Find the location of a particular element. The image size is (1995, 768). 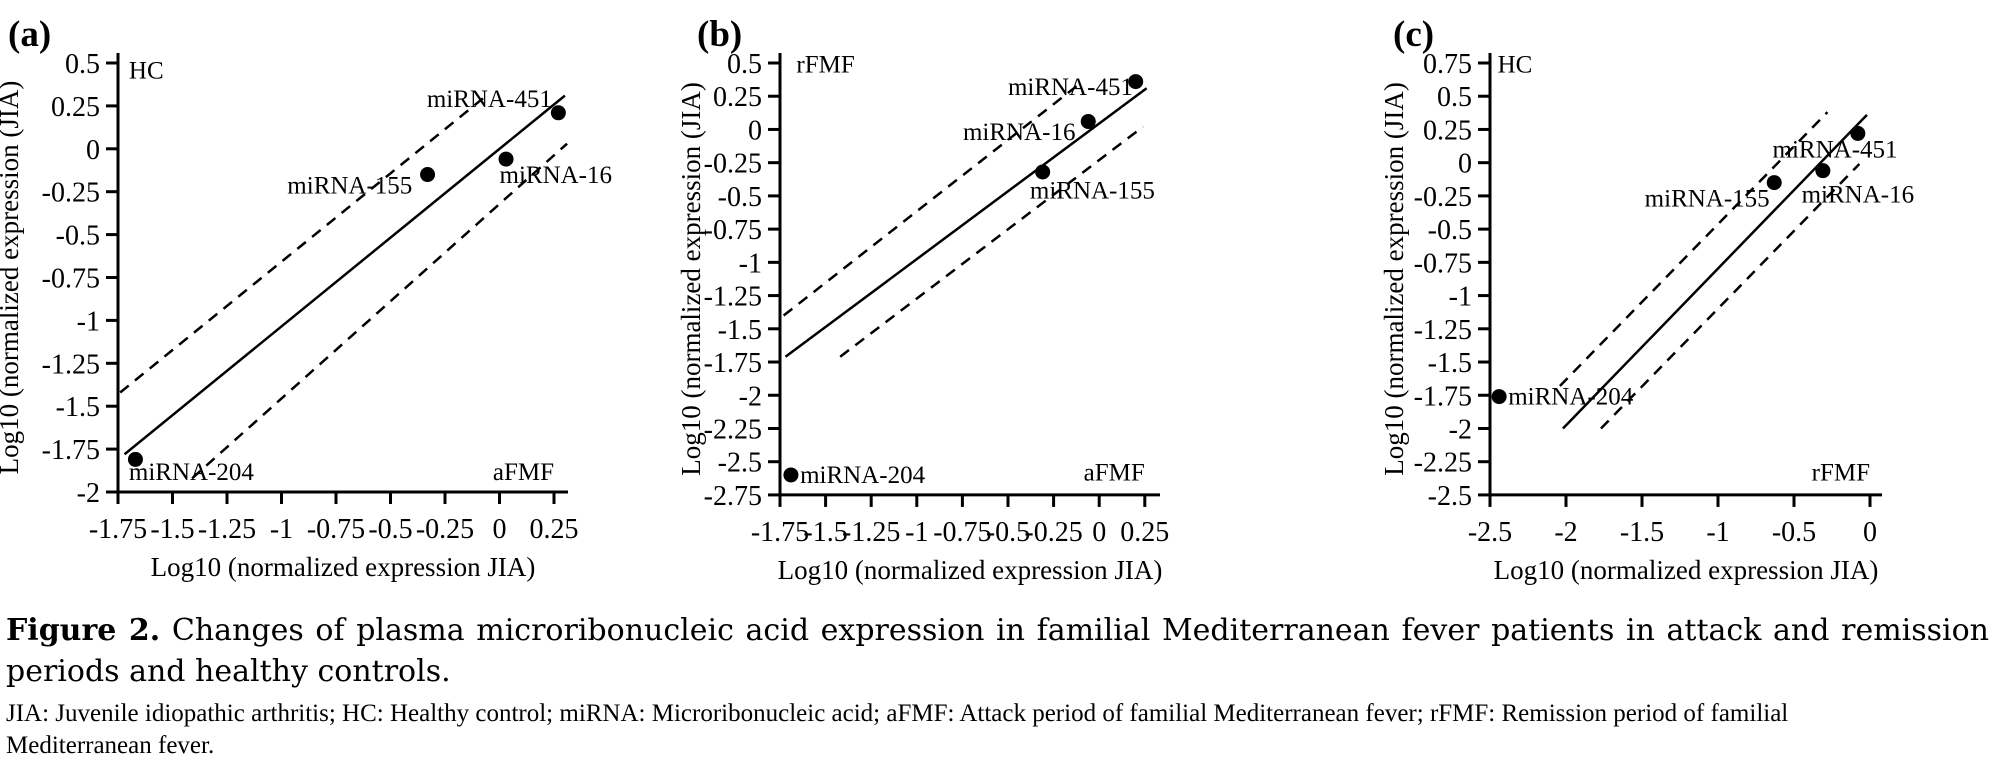

corner-label-top-left: HC is located at coordinates (146, 70).